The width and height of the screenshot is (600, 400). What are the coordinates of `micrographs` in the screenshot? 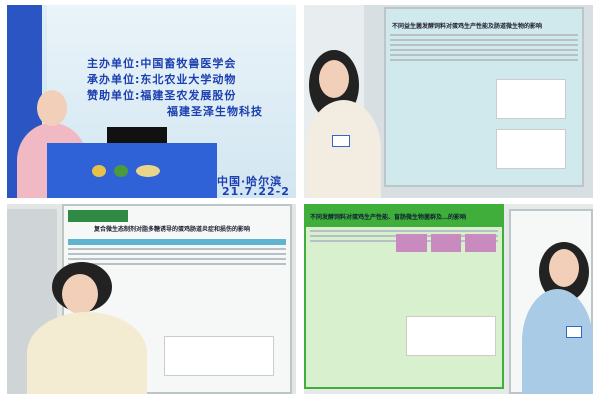 It's located at (446, 243).